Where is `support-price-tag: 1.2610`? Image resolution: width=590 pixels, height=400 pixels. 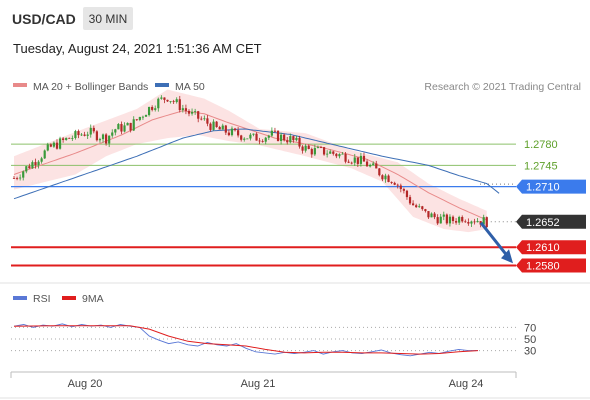 support-price-tag: 1.2610 is located at coordinates (551, 247).